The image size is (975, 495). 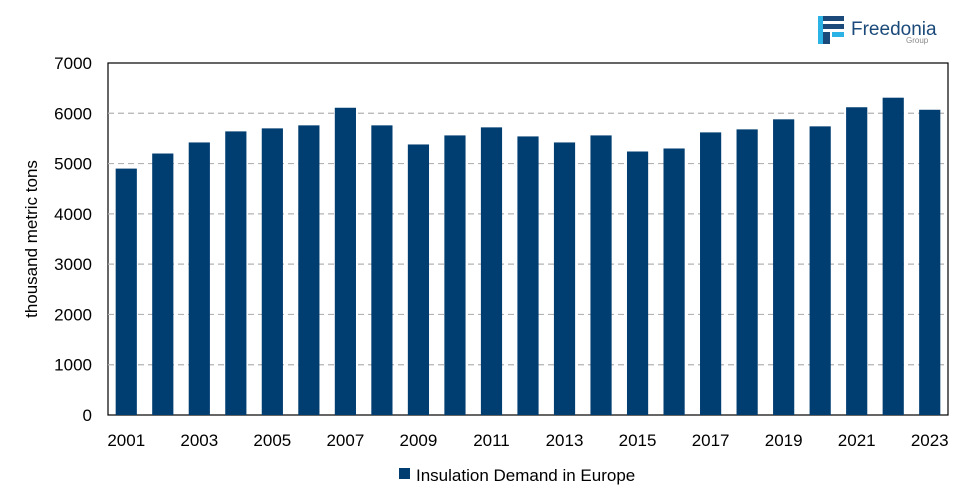 What do you see at coordinates (674, 281) in the screenshot?
I see `bar-2016` at bounding box center [674, 281].